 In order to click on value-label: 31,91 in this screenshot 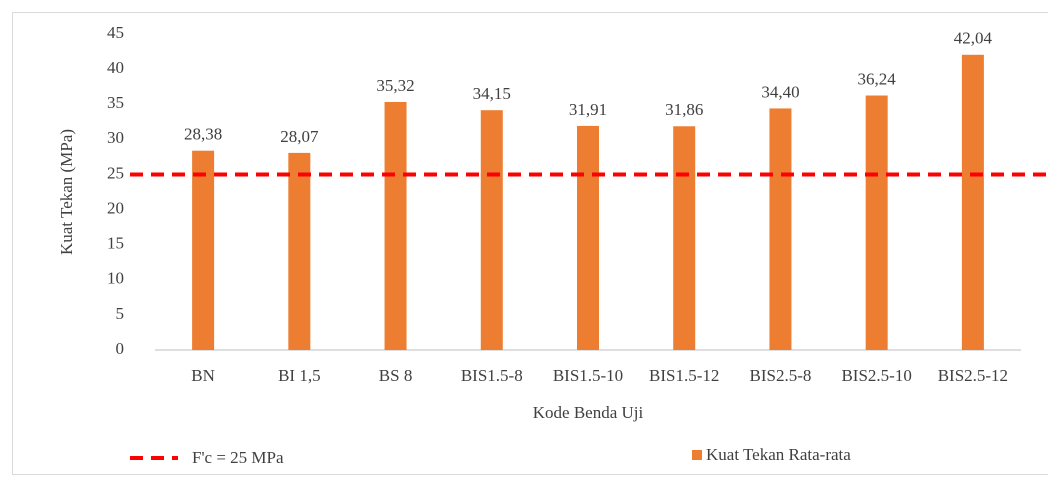, I will do `click(588, 109)`.